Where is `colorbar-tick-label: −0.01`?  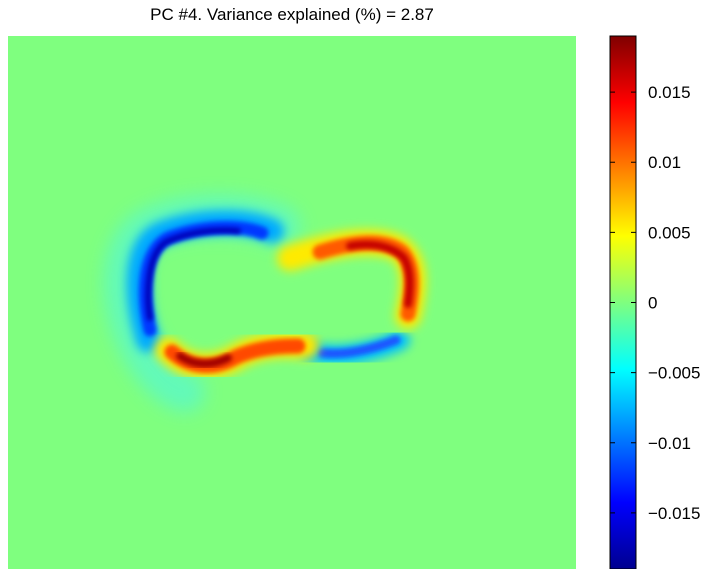 colorbar-tick-label: −0.01 is located at coordinates (669, 443).